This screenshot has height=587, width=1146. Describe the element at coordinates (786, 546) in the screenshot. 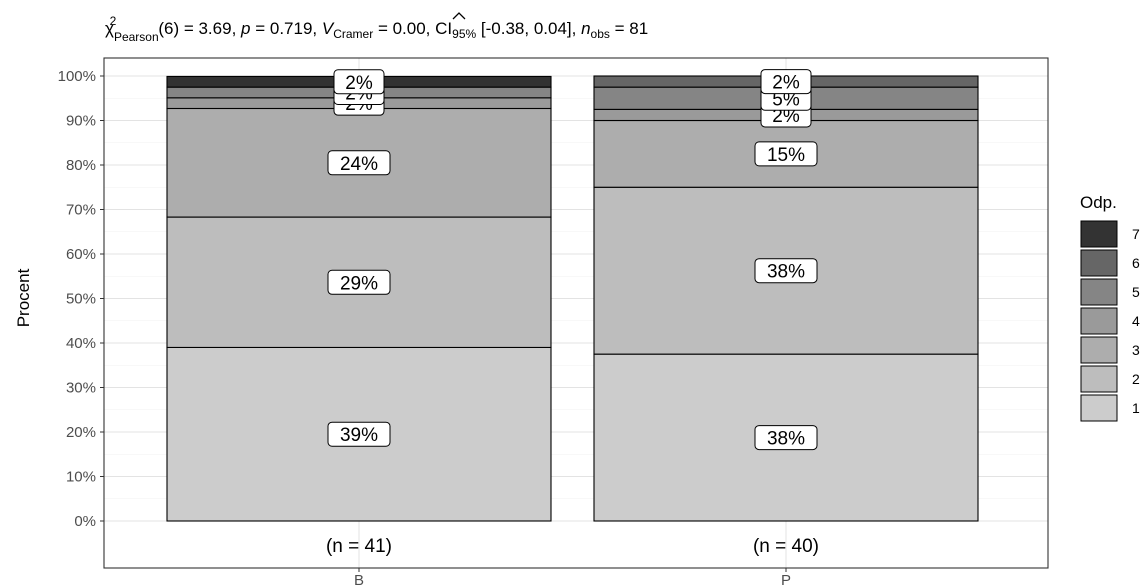

I see `sample-size-label: (n = 40)` at that location.